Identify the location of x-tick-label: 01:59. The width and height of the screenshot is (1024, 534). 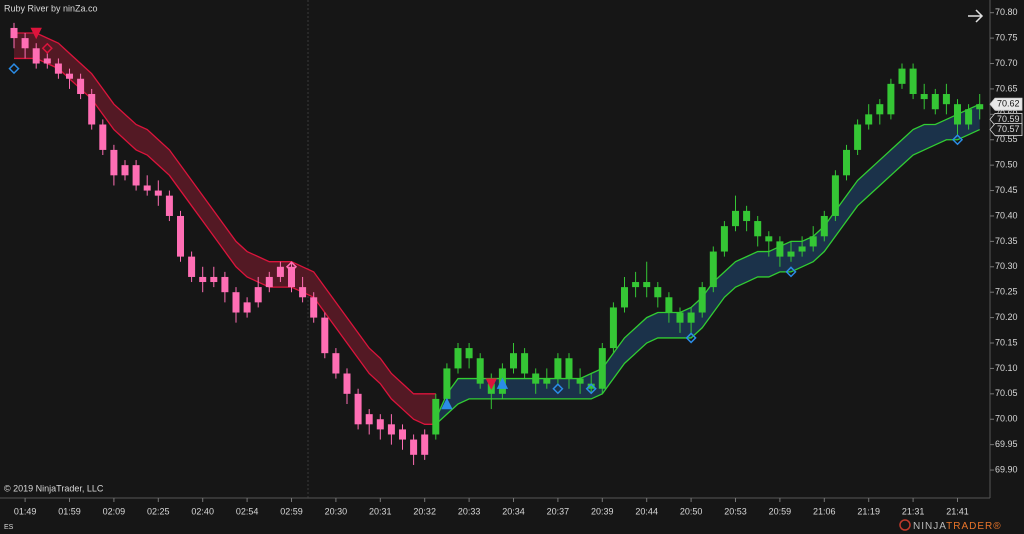
(69, 511).